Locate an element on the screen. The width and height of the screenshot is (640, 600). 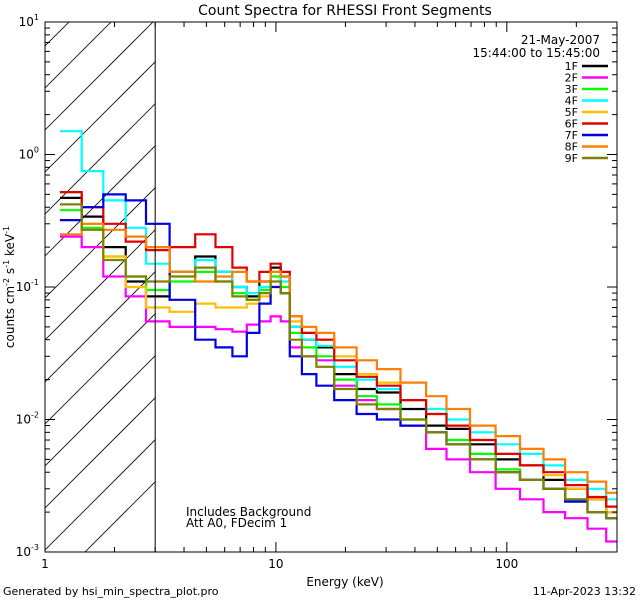
y-tick-label: 10⁻² is located at coordinates (27, 419).